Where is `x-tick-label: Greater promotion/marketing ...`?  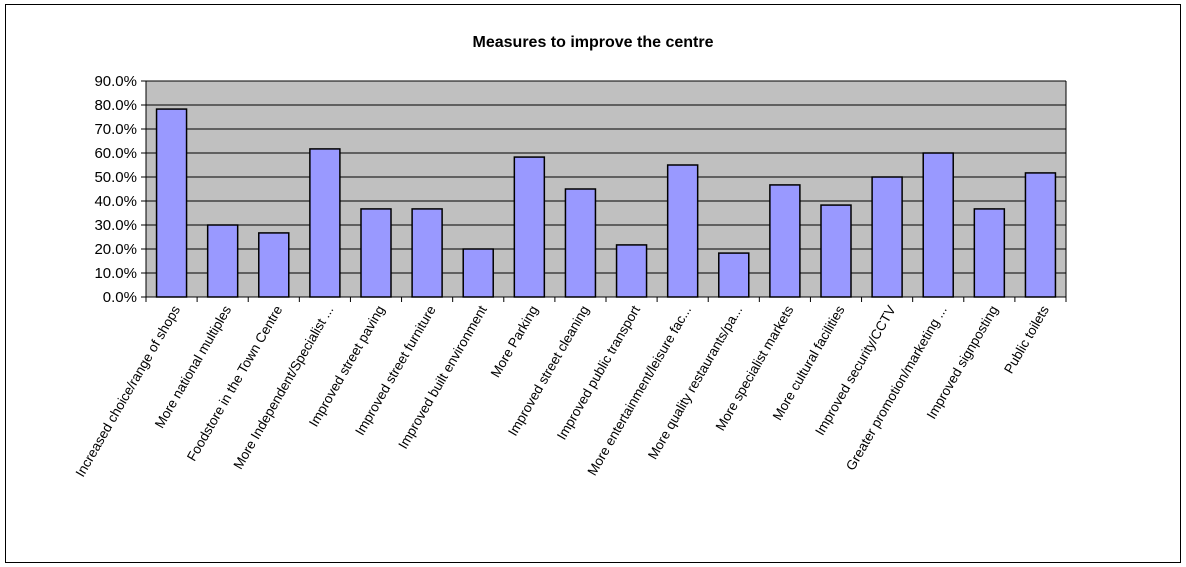 x-tick-label: Greater promotion/marketing ... is located at coordinates (896, 388).